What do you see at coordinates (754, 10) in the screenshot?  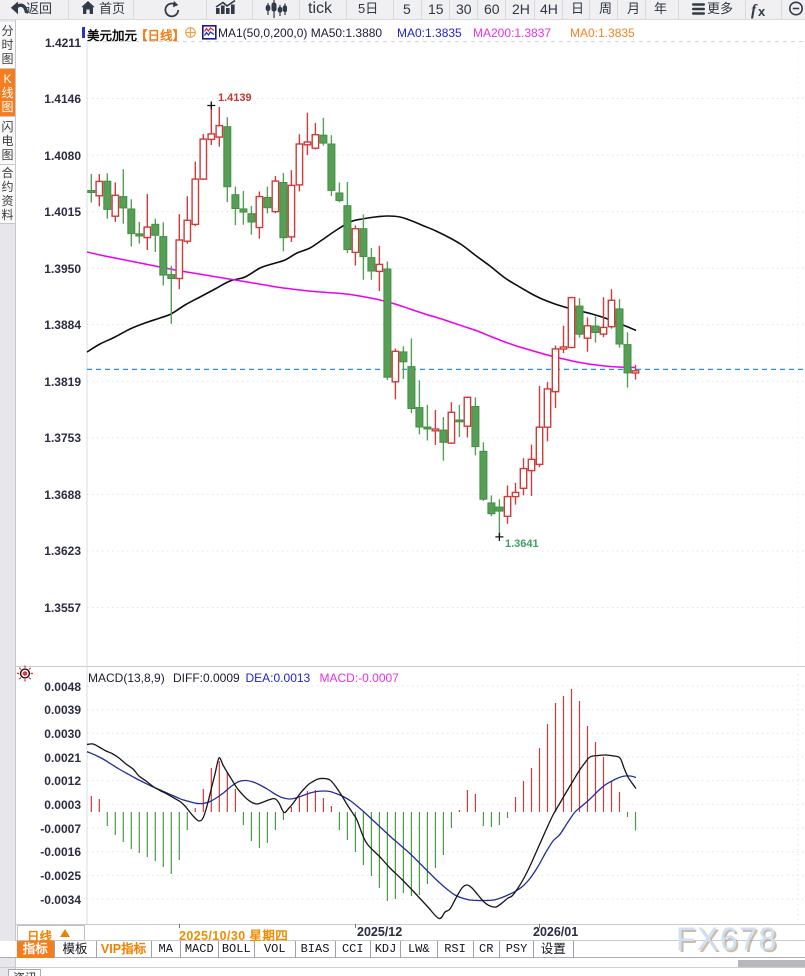 I see `svg-text: f` at bounding box center [754, 10].